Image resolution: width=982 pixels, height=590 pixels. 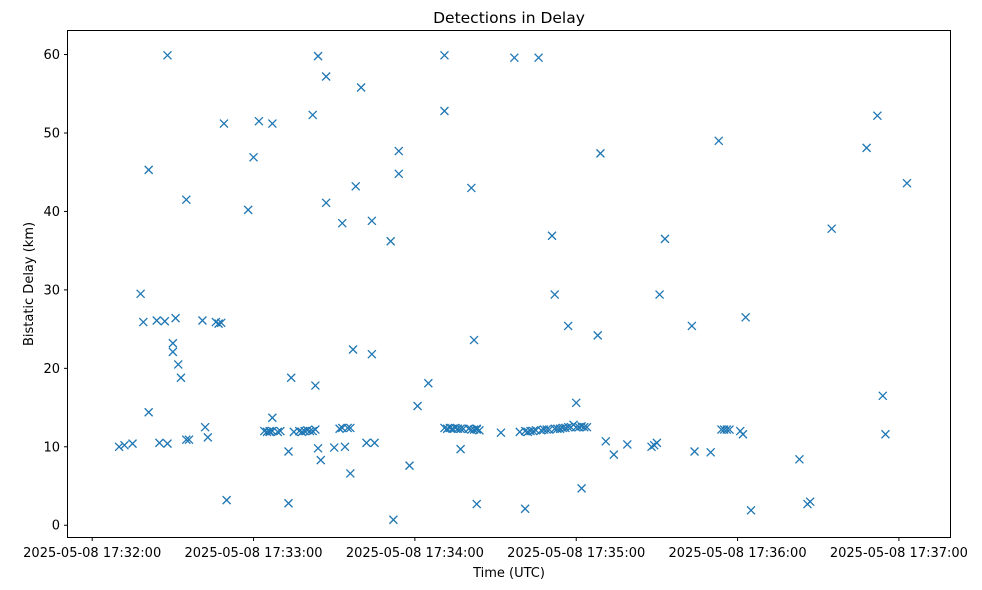 What do you see at coordinates (415, 553) in the screenshot?
I see `x-tick-label: 2025-05-08 17:34:00` at bounding box center [415, 553].